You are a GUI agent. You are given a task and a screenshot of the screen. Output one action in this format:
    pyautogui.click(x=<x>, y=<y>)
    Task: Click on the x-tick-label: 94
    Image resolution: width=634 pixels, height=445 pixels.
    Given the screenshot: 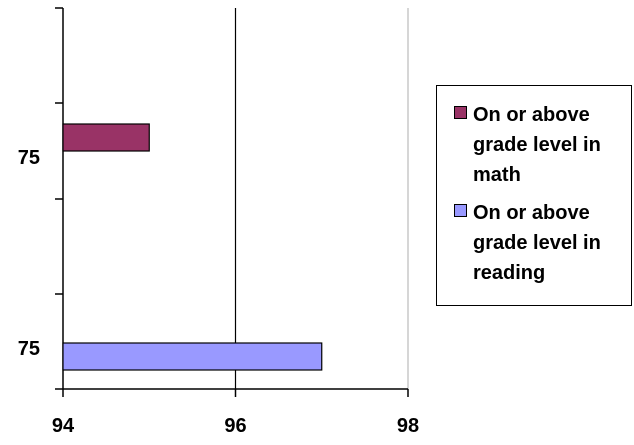 What is the action you would take?
    pyautogui.click(x=63, y=426)
    